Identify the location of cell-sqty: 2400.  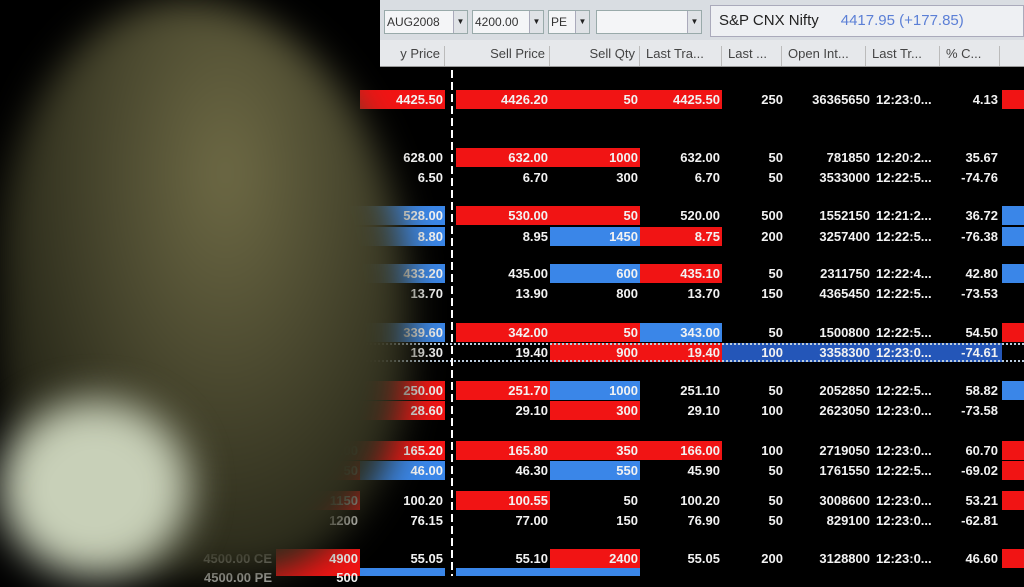
(595, 558).